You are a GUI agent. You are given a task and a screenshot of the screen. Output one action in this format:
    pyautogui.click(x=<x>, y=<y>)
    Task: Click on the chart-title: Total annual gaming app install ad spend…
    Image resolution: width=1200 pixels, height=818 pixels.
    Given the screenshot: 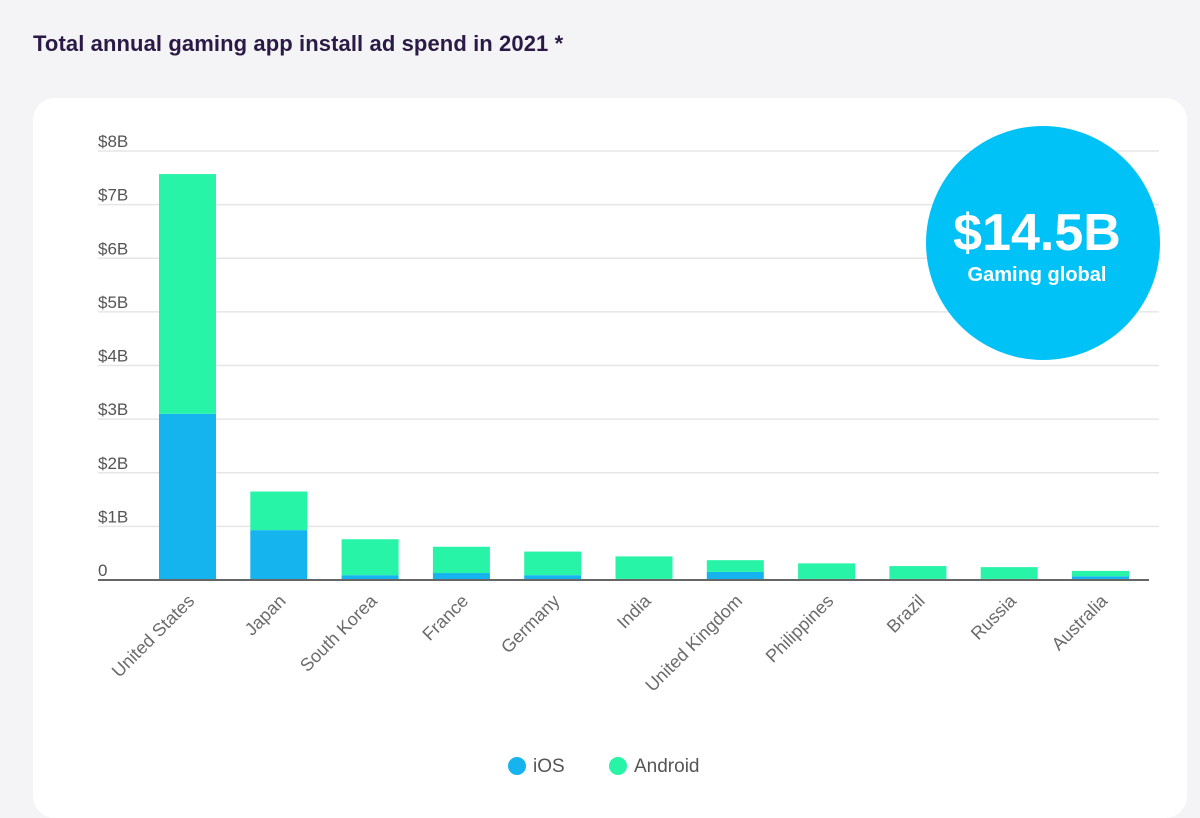 What is the action you would take?
    pyautogui.click(x=298, y=43)
    